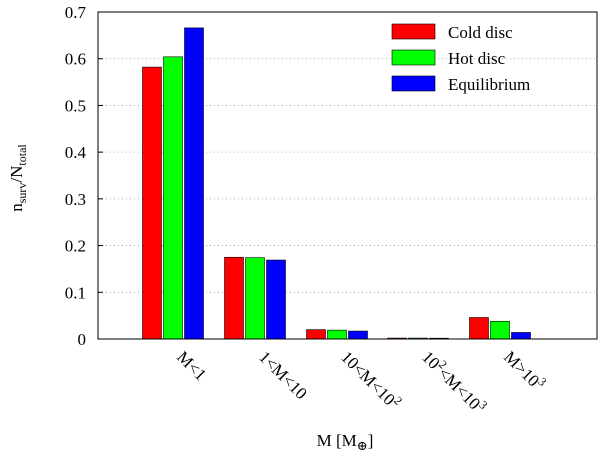 This screenshot has width=600, height=453. Describe the element at coordinates (362, 445) in the screenshot. I see `x-axis-label-sub: ⊕` at that location.